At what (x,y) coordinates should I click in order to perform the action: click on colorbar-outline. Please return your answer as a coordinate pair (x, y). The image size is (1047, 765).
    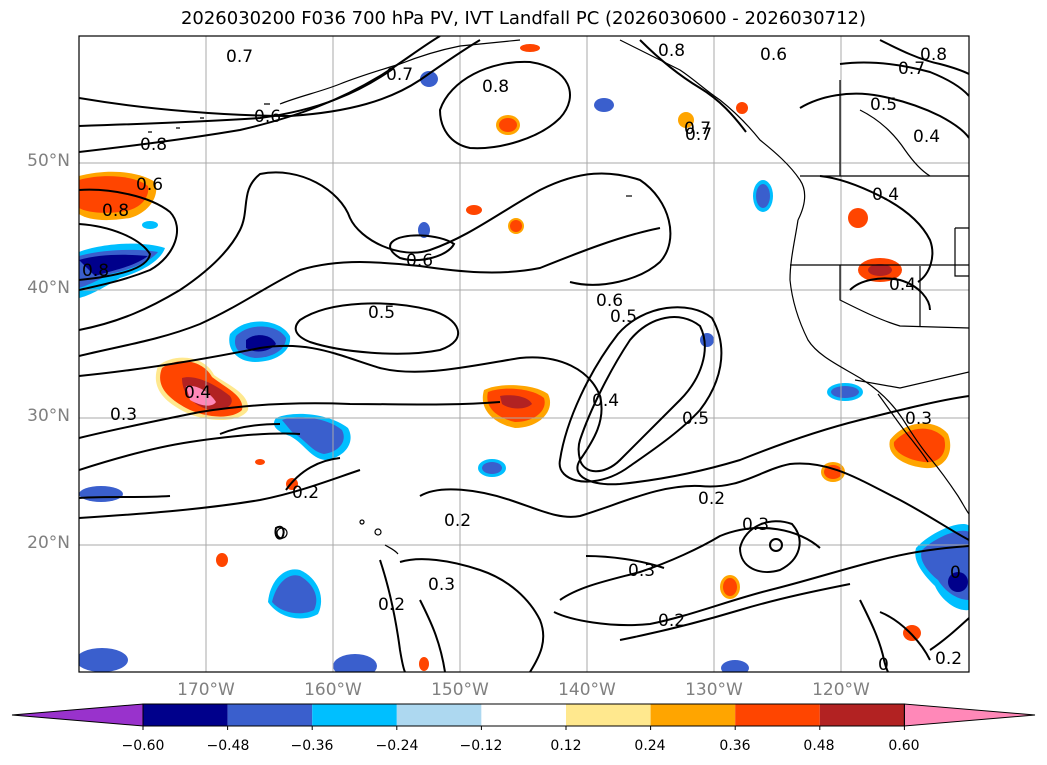
    Looking at the image, I should click on (523, 715).